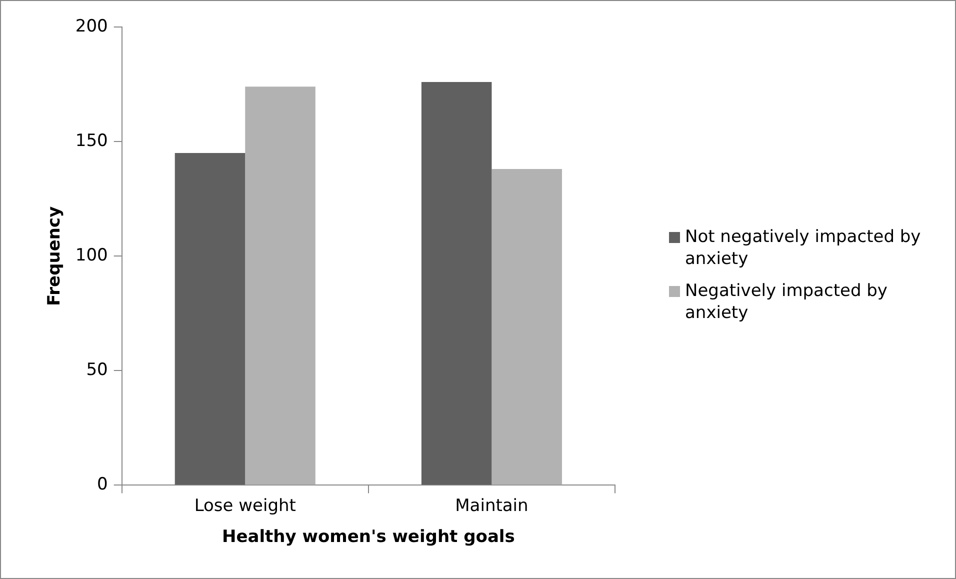 The image size is (956, 579). What do you see at coordinates (102, 484) in the screenshot?
I see `y-tick-label: 0` at bounding box center [102, 484].